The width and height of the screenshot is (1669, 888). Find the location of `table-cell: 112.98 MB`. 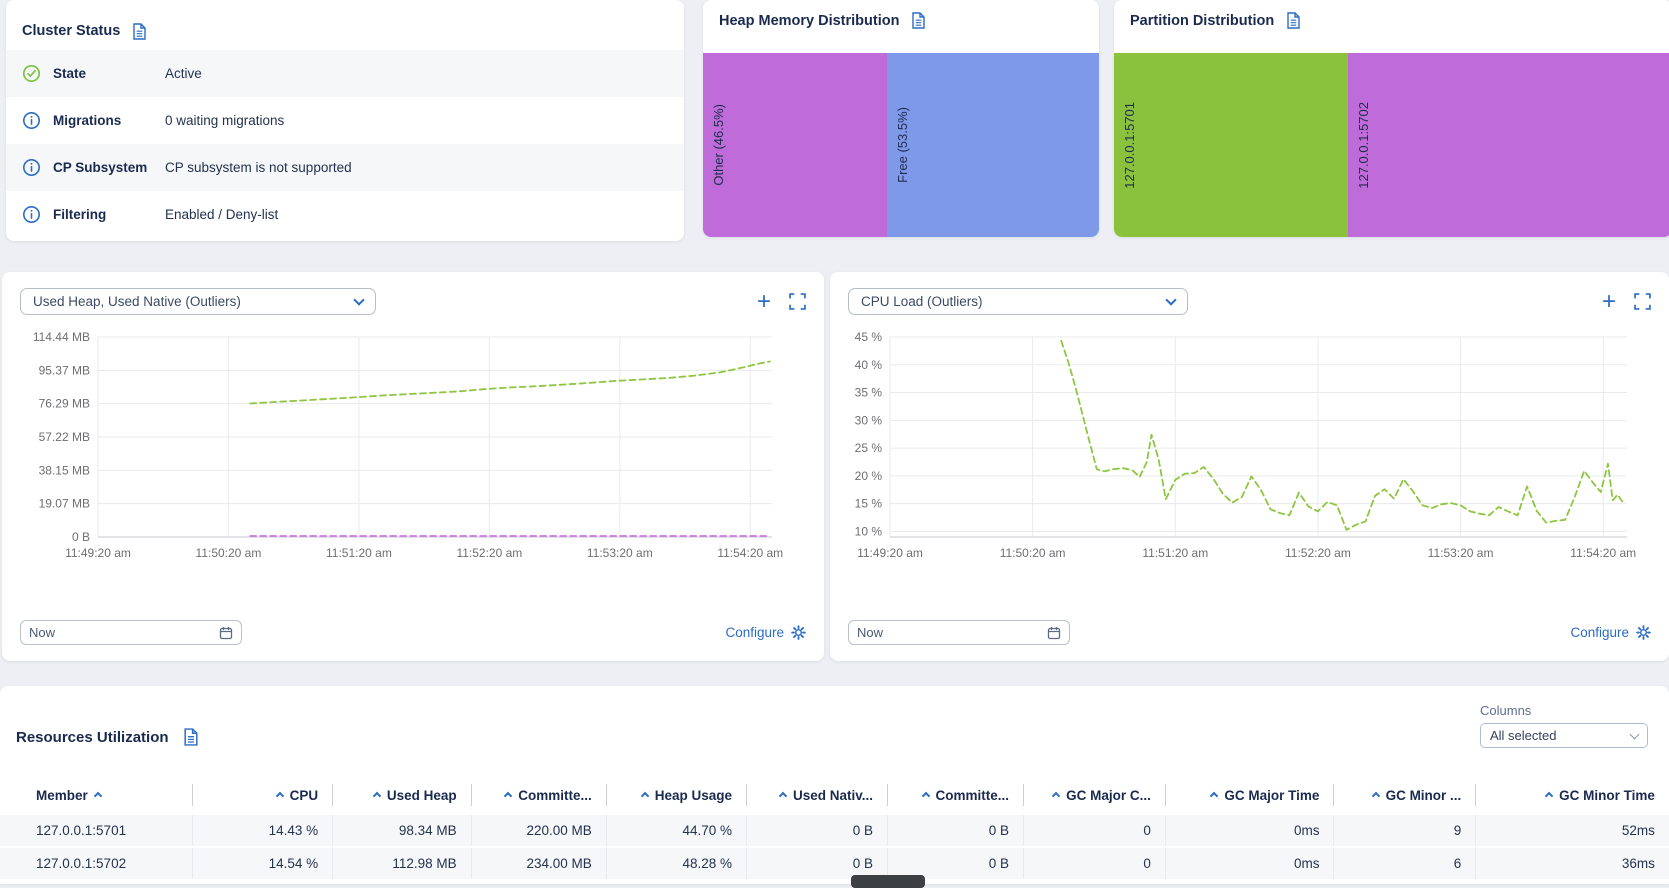

table-cell: 112.98 MB is located at coordinates (401, 863).